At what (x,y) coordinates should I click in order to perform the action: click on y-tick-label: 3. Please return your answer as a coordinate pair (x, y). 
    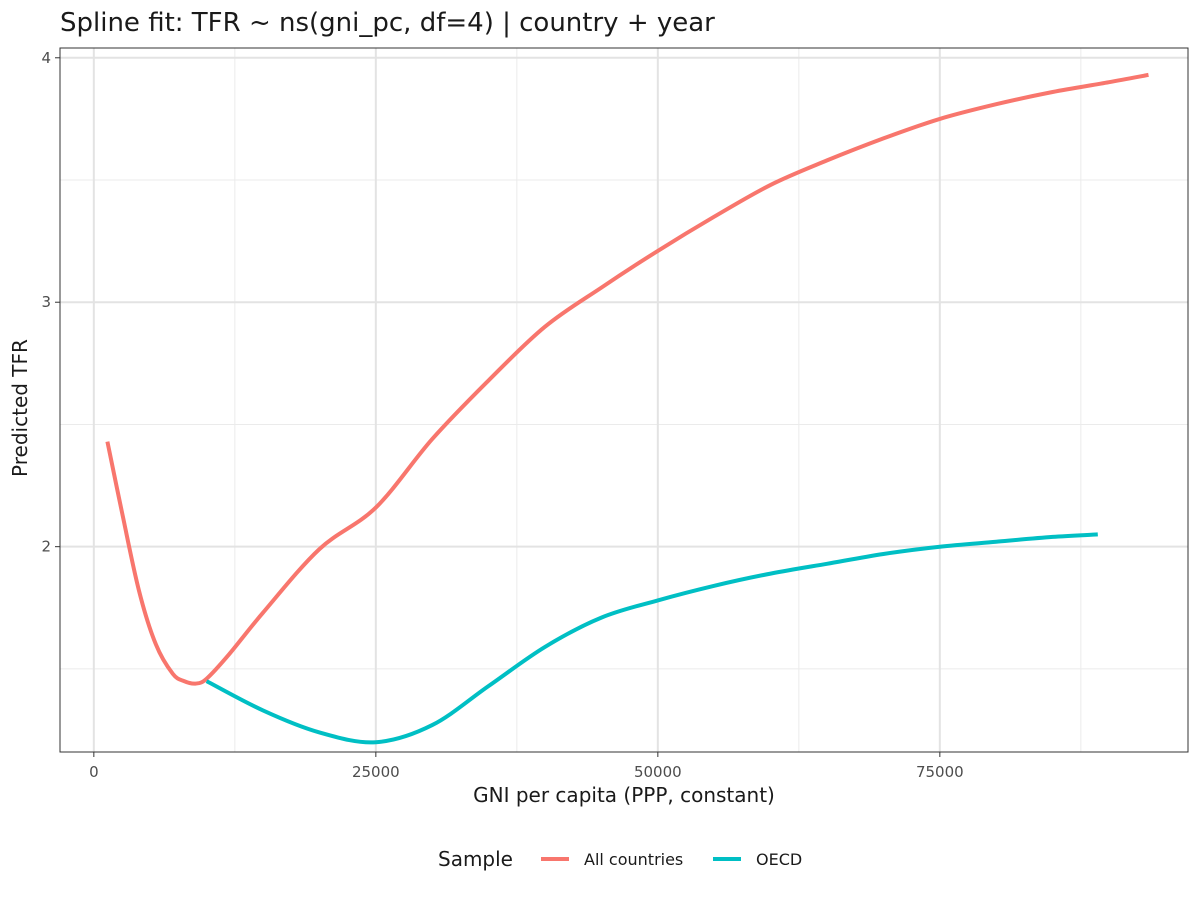
    Looking at the image, I should click on (46, 302).